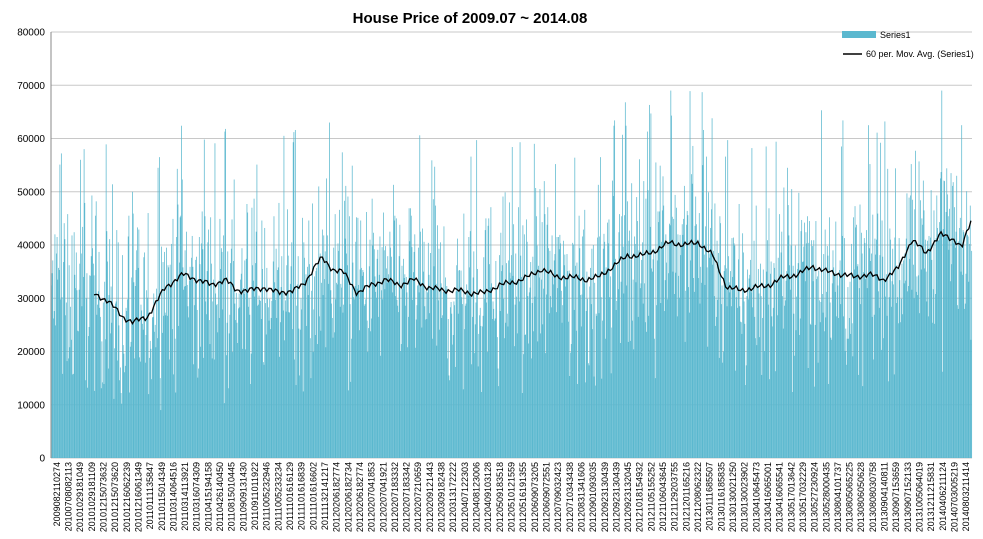  What do you see at coordinates (220, 496) in the screenshot?
I see `x-tick-label: 20110426140450` at bounding box center [220, 496].